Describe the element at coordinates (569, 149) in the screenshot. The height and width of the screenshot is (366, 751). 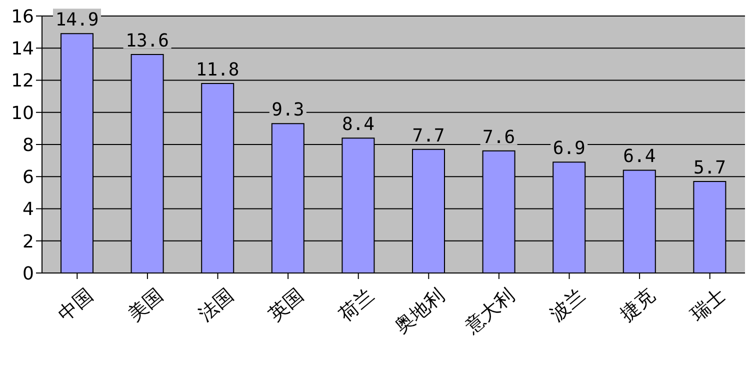
I see `data-label: 6.9` at that location.